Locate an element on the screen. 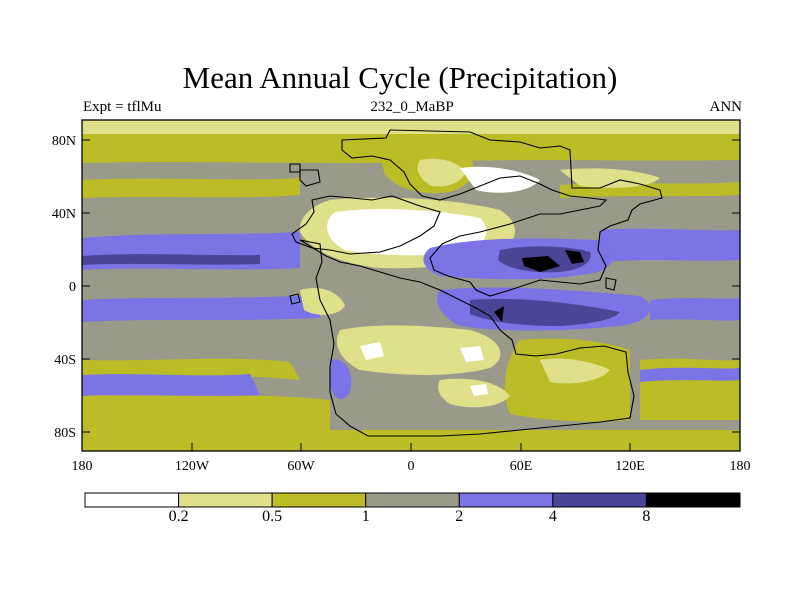 The image size is (800, 600). x-tick-label: 0 is located at coordinates (411, 466).